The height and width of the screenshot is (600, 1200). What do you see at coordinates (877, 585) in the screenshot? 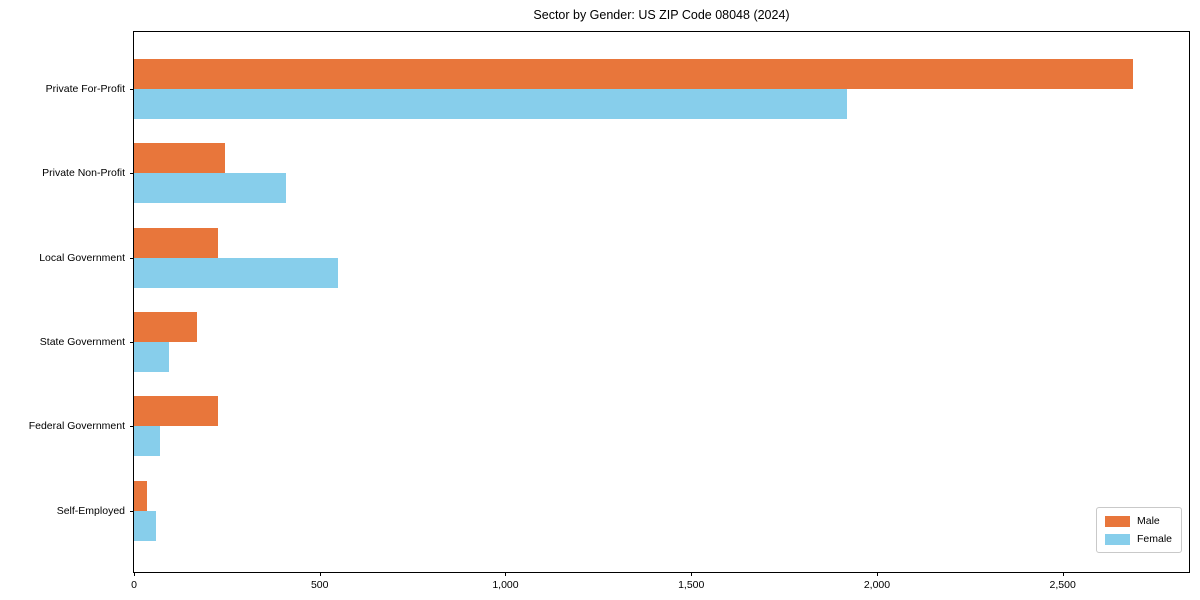
I see `x-tick-label-2000: 2,000` at bounding box center [877, 585].